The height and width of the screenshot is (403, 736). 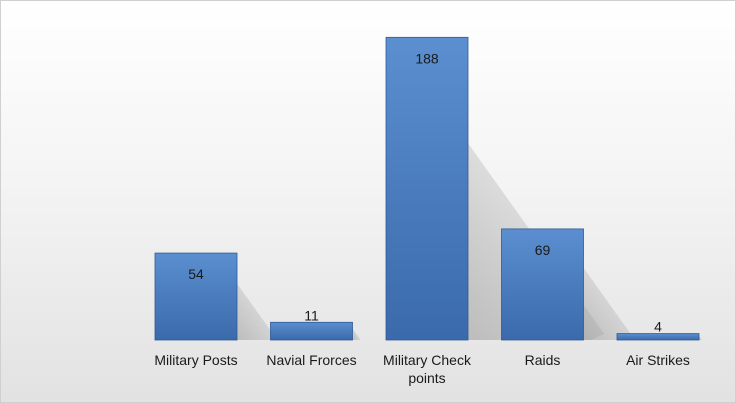 I want to click on category-label-line: Military Check, so click(x=427, y=360).